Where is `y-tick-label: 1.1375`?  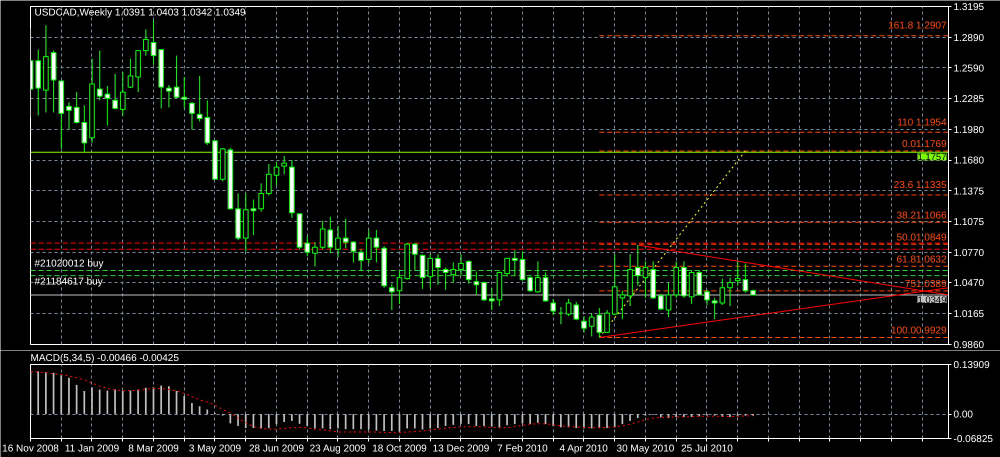
y-tick-label: 1.1375 is located at coordinates (969, 192).